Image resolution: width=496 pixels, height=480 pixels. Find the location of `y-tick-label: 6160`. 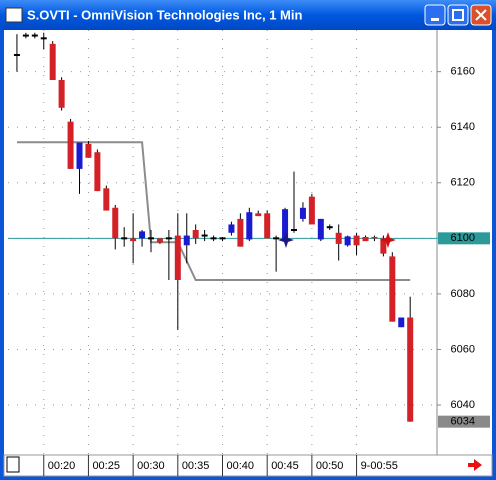

y-tick-label: 6160 is located at coordinates (463, 72).